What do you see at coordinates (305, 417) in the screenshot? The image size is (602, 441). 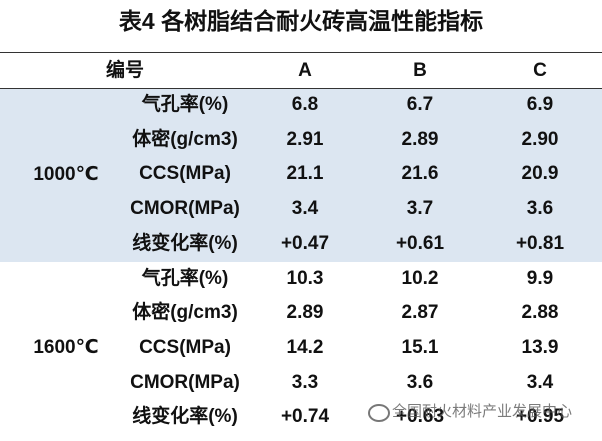 I see `value-cell: +0.74` at bounding box center [305, 417].